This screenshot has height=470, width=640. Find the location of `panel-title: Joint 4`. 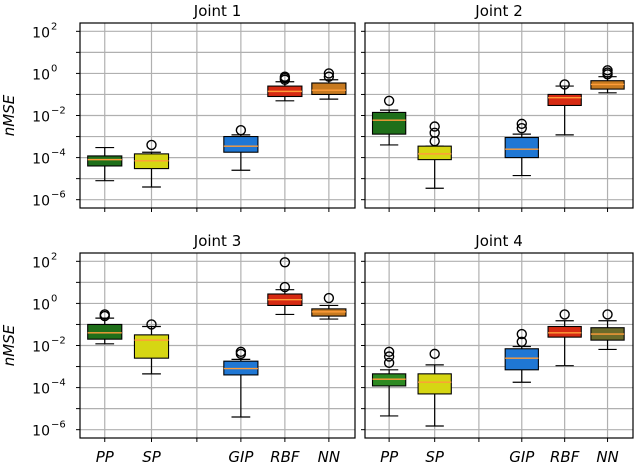

panel-title: Joint 4 is located at coordinates (498, 241).